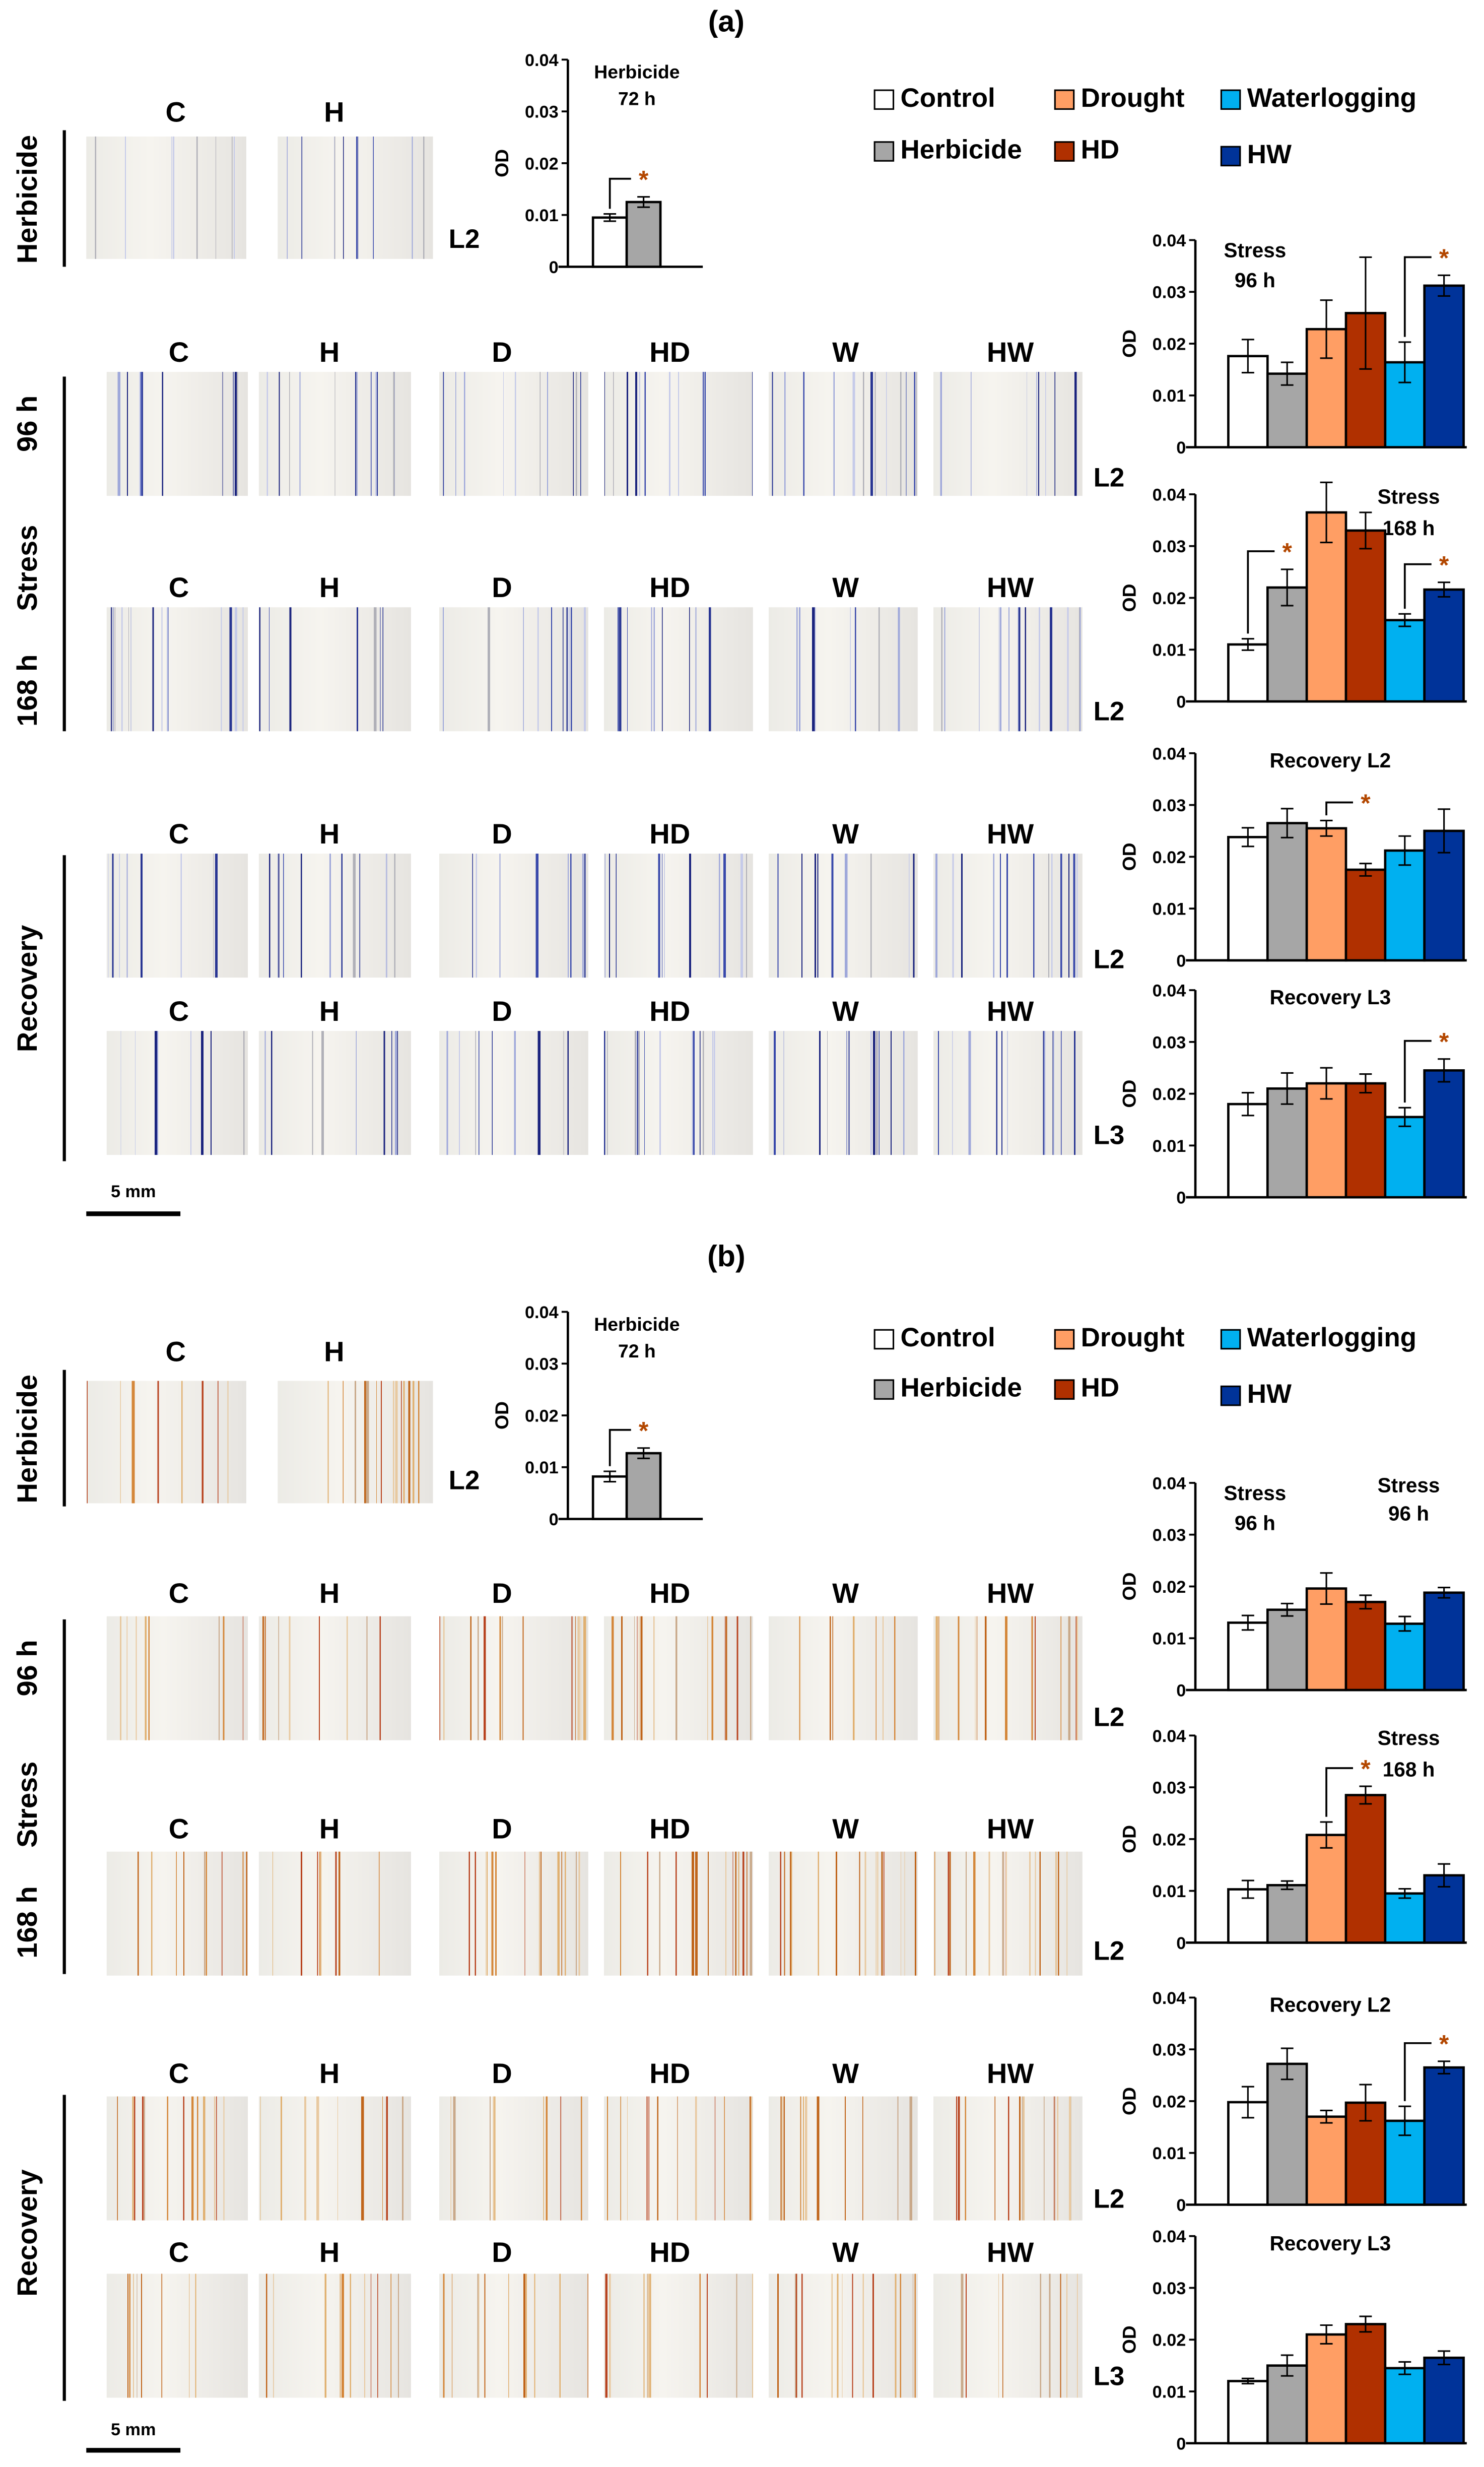 This screenshot has height=2467, width=1484. Describe the element at coordinates (27, 568) in the screenshot. I see `side-label-stress: Stress` at that location.